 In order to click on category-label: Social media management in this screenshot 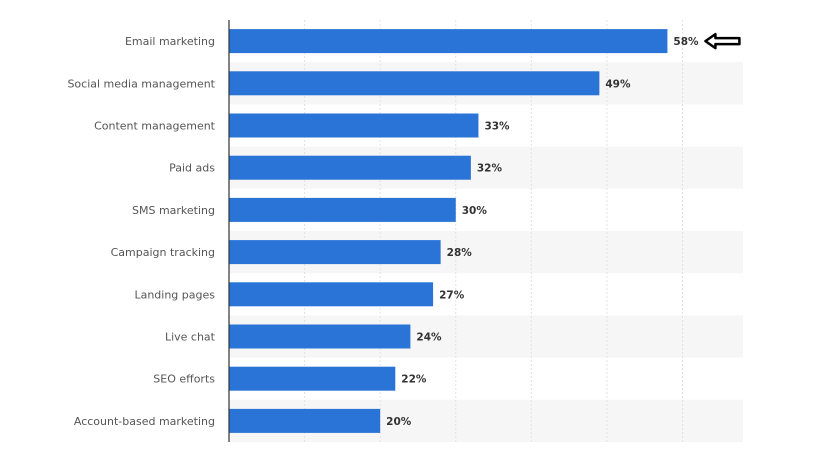, I will do `click(141, 83)`.